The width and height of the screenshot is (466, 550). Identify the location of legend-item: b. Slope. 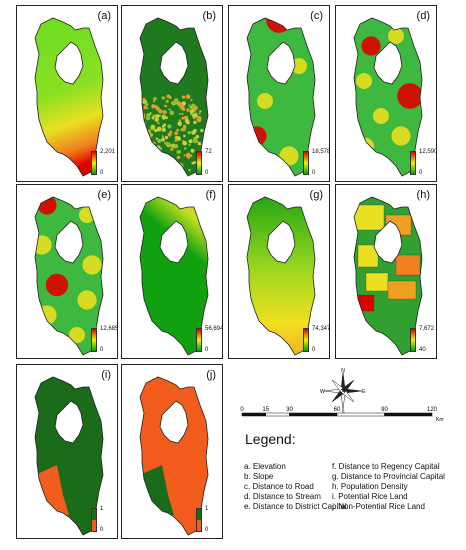
(258, 476).